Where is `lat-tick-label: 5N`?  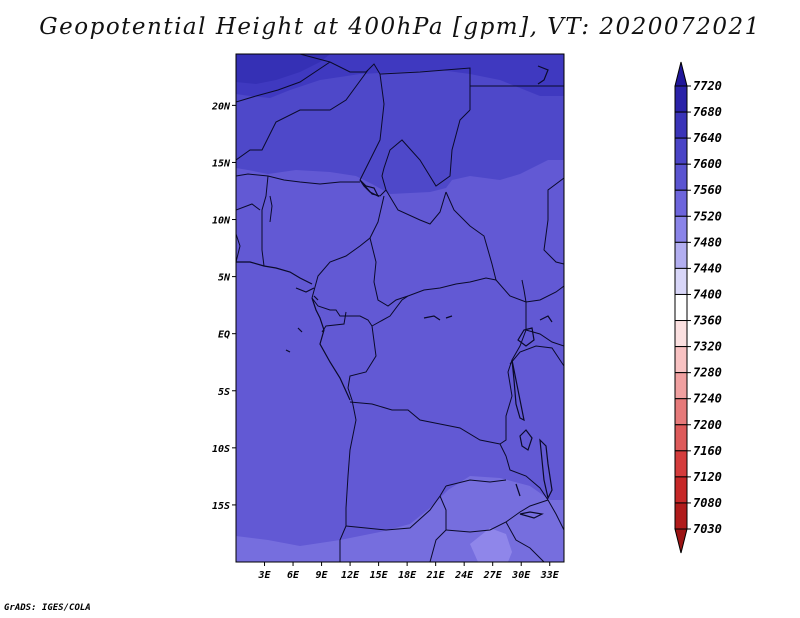 lat-tick-label: 5N is located at coordinates (224, 278).